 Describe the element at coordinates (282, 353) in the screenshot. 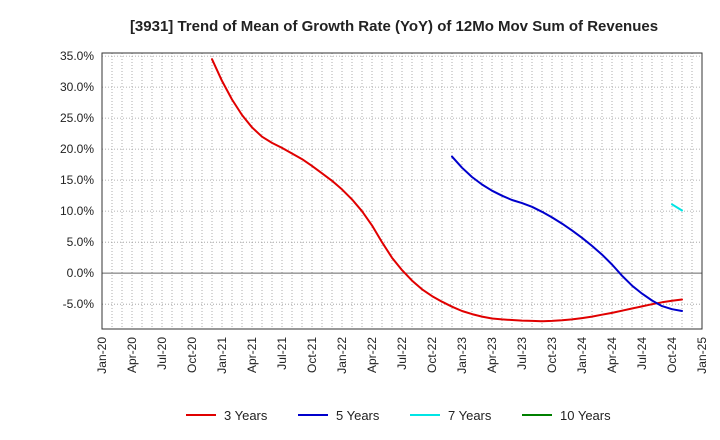

I see `x-tick-label: Jul-21` at that location.